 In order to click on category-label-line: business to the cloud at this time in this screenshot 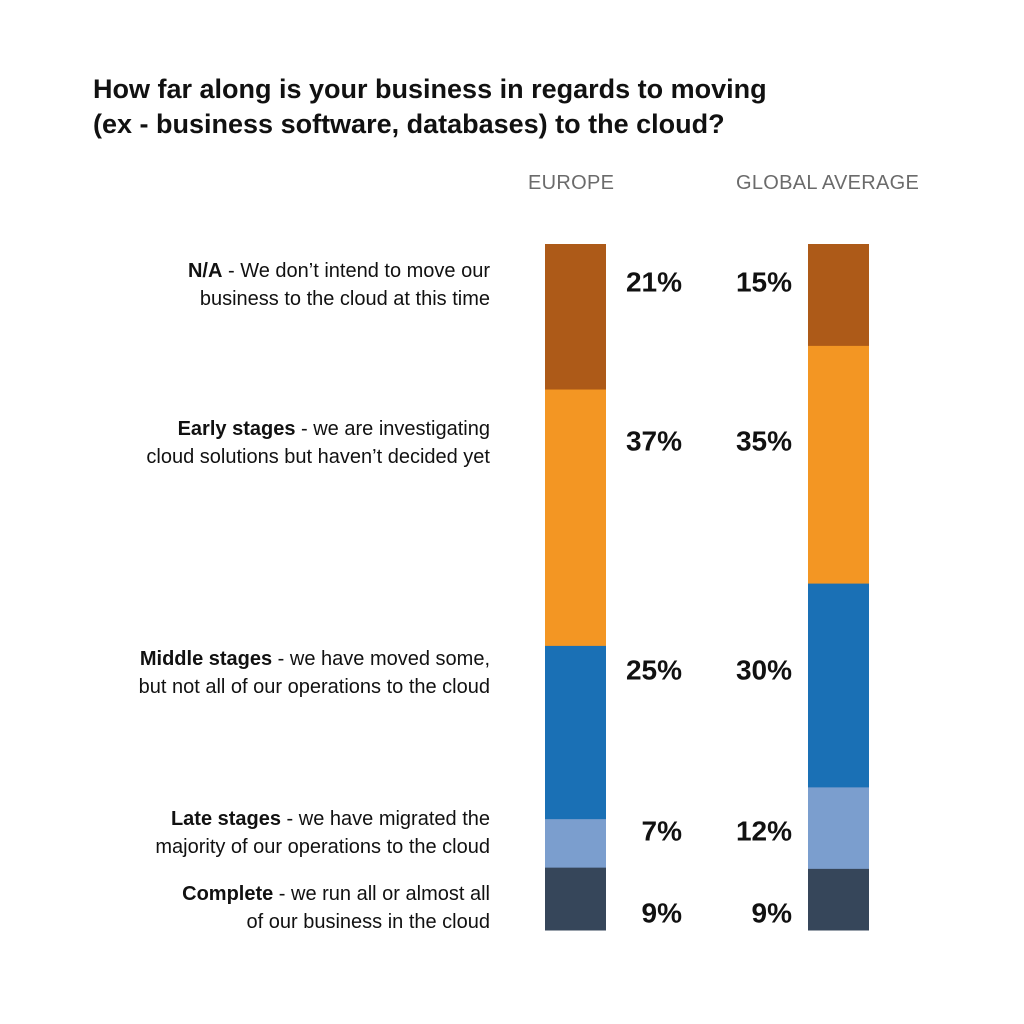, I will do `click(344, 299)`.